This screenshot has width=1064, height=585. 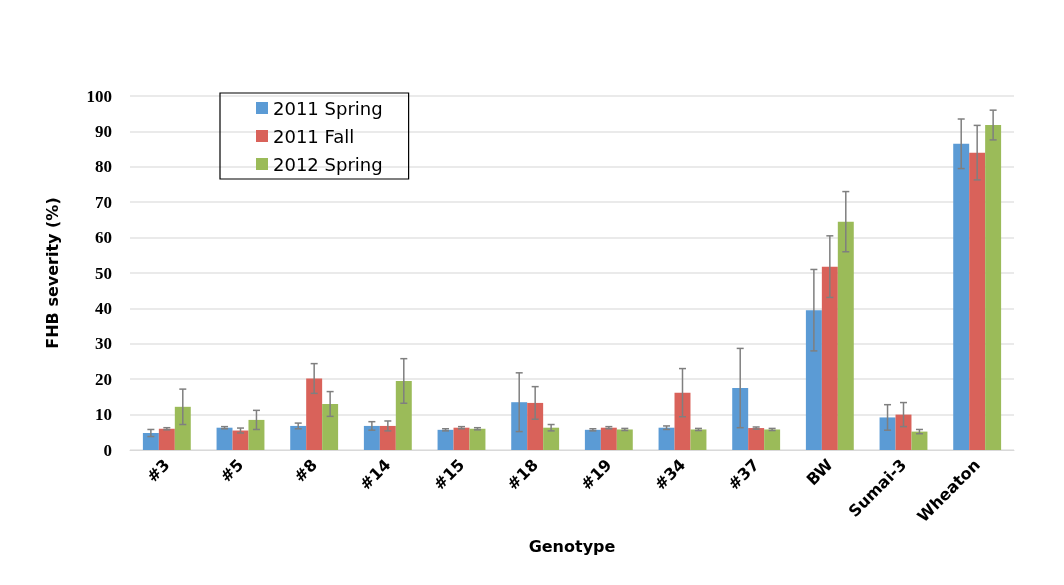 I want to click on legend-label: 2011 Spring, so click(x=328, y=108).